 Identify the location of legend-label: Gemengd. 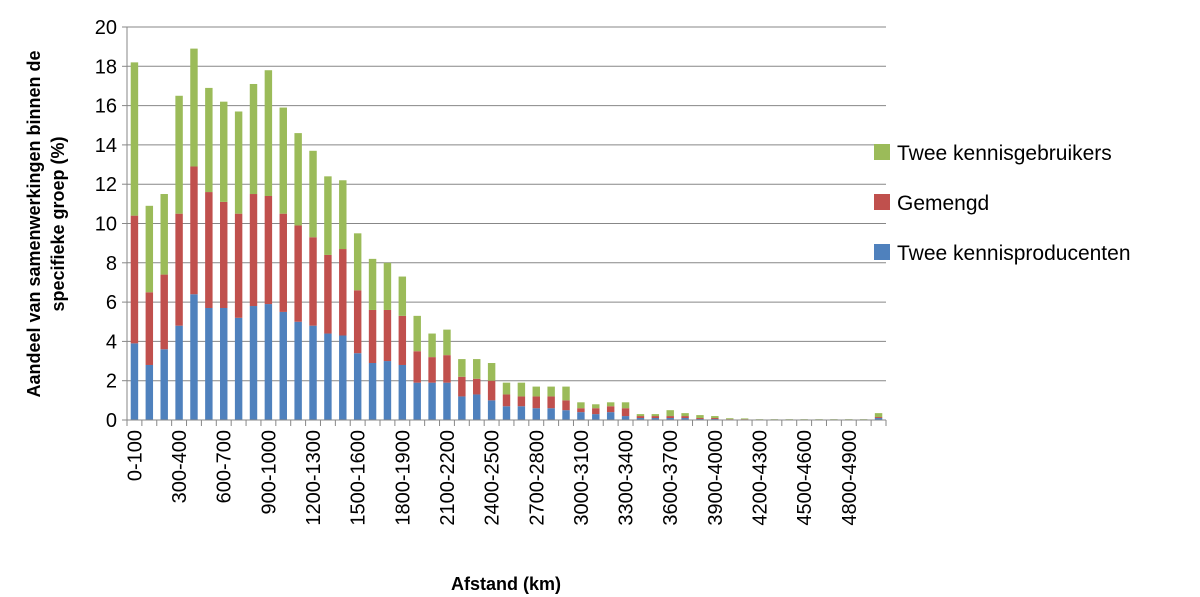
(943, 203).